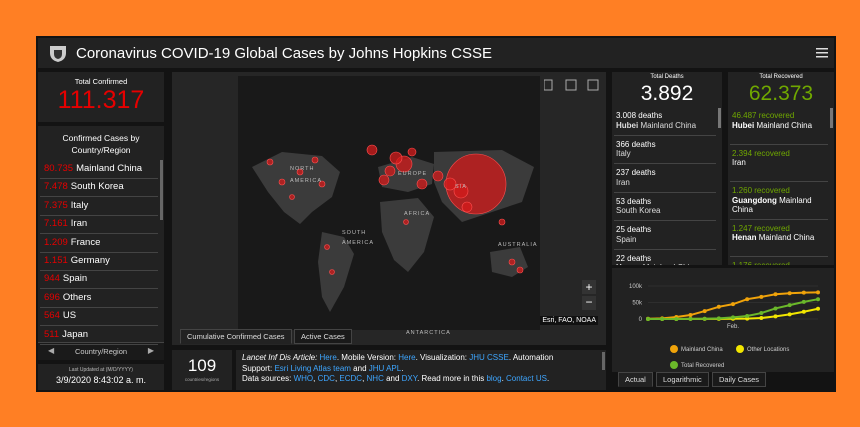 The height and width of the screenshot is (427, 860). I want to click on zoom-in: +, so click(589, 287).